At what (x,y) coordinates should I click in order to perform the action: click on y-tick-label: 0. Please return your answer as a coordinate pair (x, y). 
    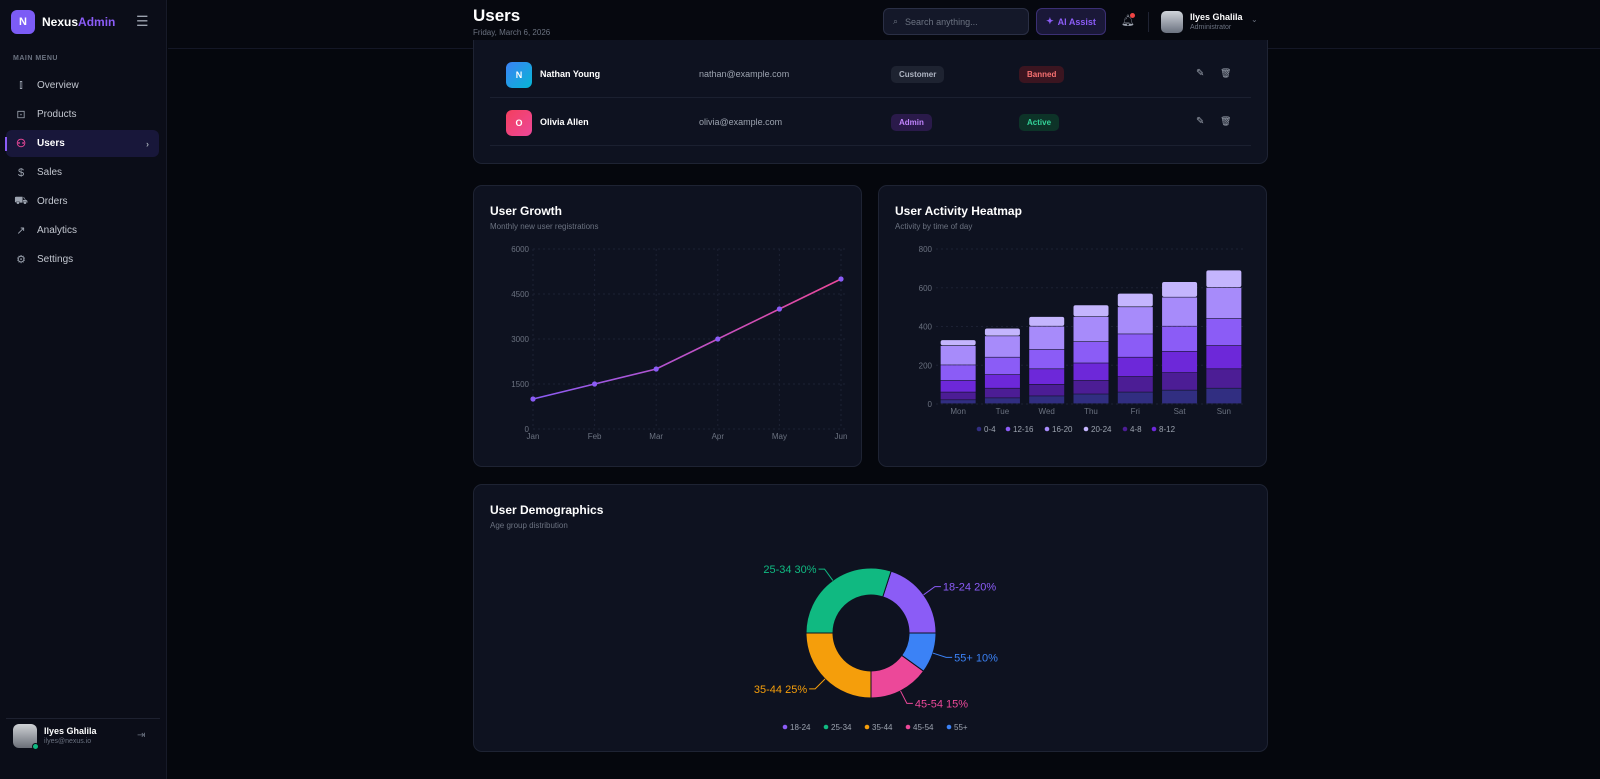
    Looking at the image, I should click on (930, 404).